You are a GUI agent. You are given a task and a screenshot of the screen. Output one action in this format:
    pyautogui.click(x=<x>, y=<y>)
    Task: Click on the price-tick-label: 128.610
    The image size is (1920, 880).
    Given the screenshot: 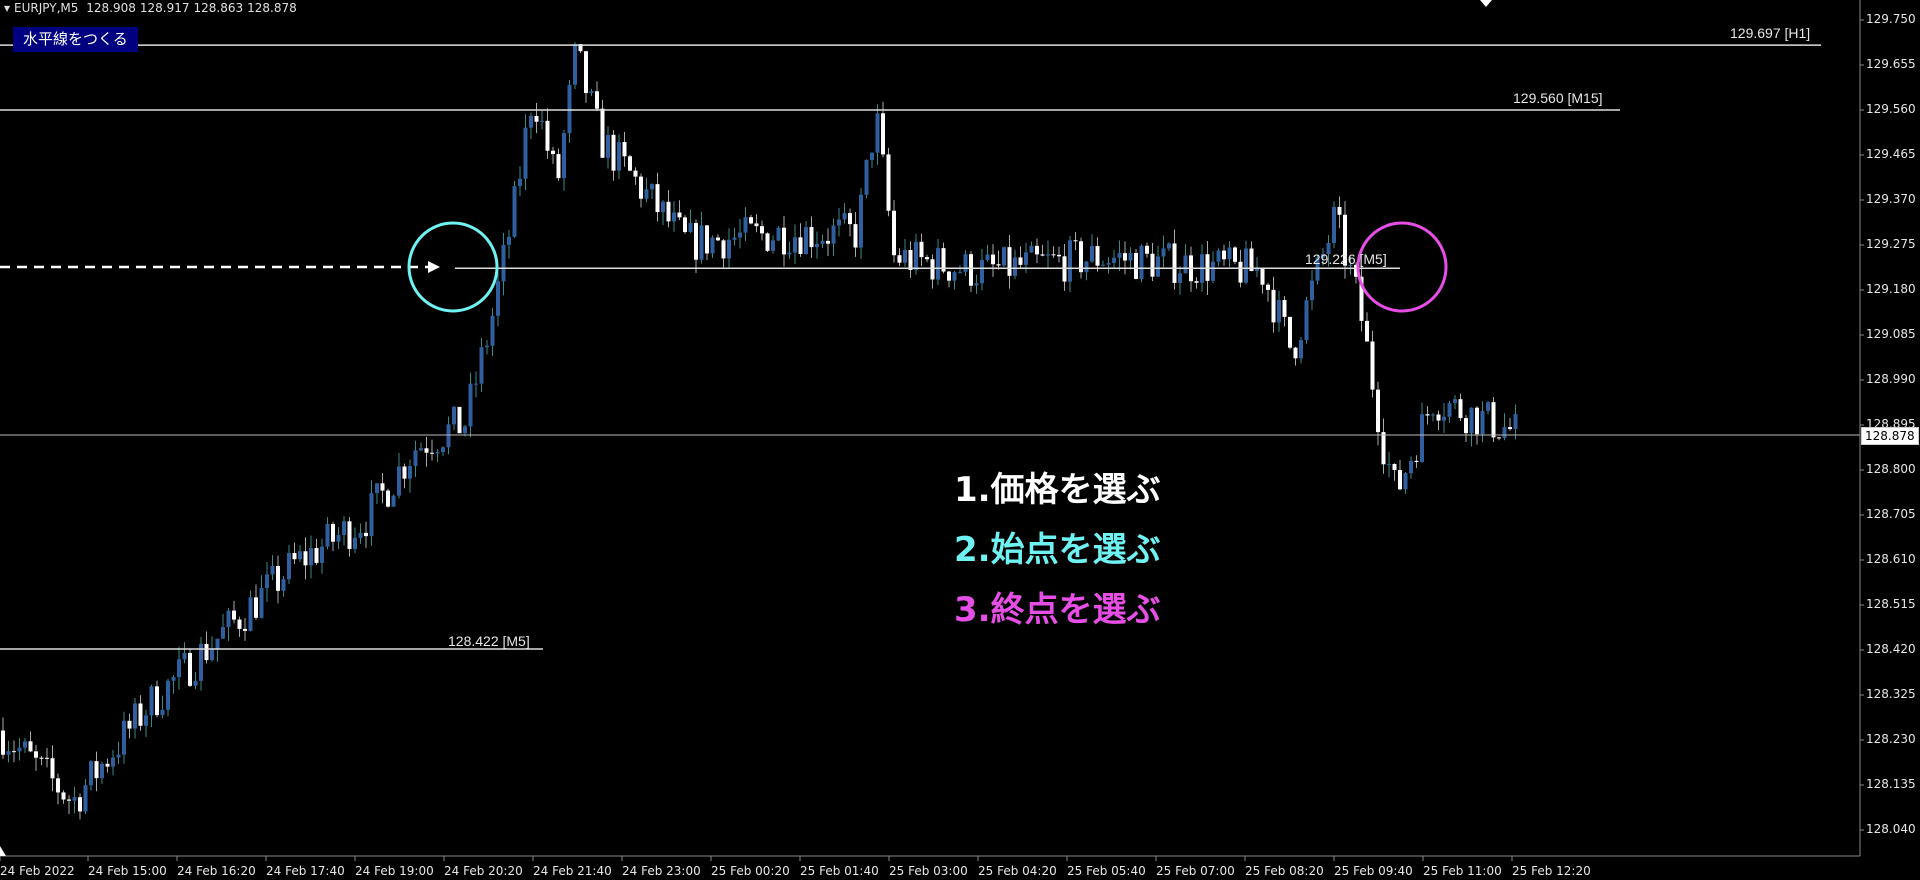 What is the action you would take?
    pyautogui.click(x=1891, y=559)
    